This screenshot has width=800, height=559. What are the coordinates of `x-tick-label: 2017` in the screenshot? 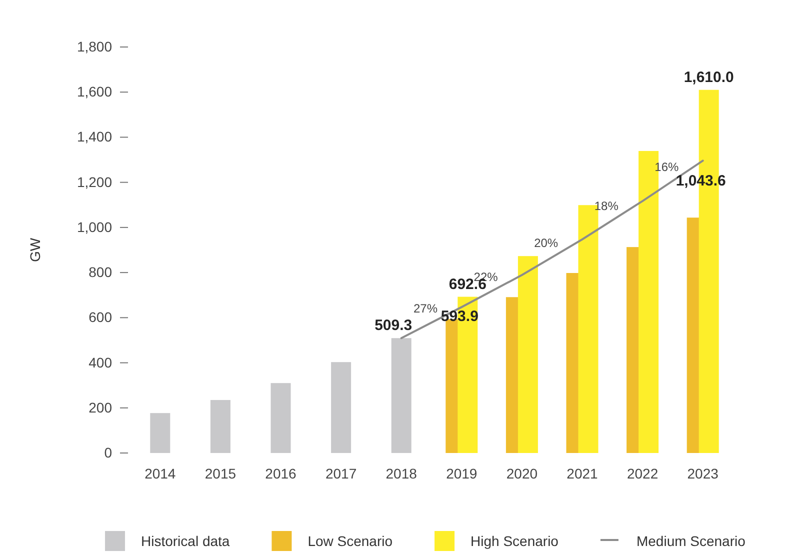 It's located at (341, 473).